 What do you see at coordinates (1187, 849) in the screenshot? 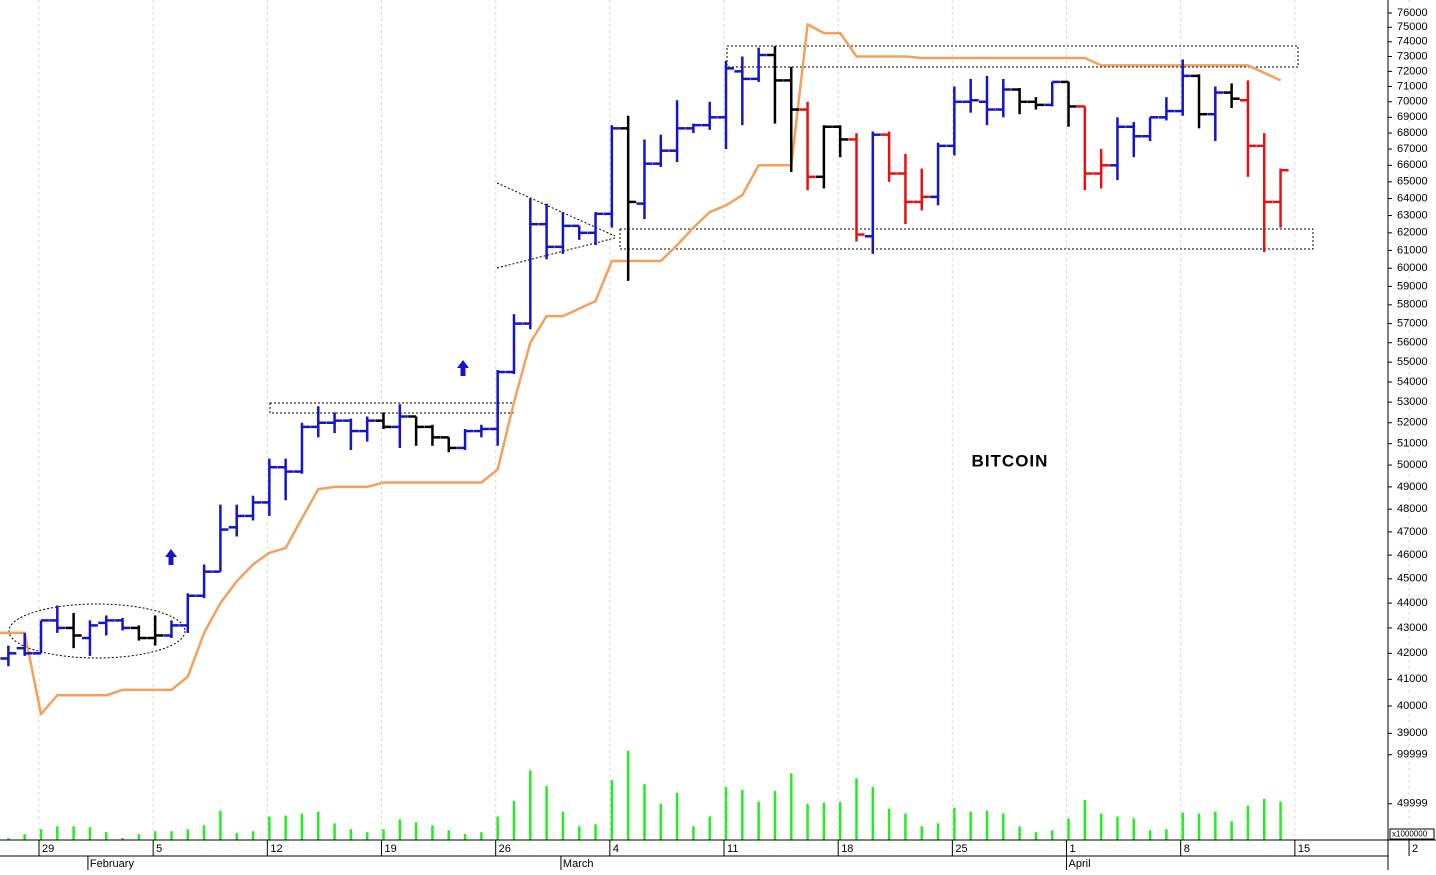
I see `x-tick-label: 8` at bounding box center [1187, 849].